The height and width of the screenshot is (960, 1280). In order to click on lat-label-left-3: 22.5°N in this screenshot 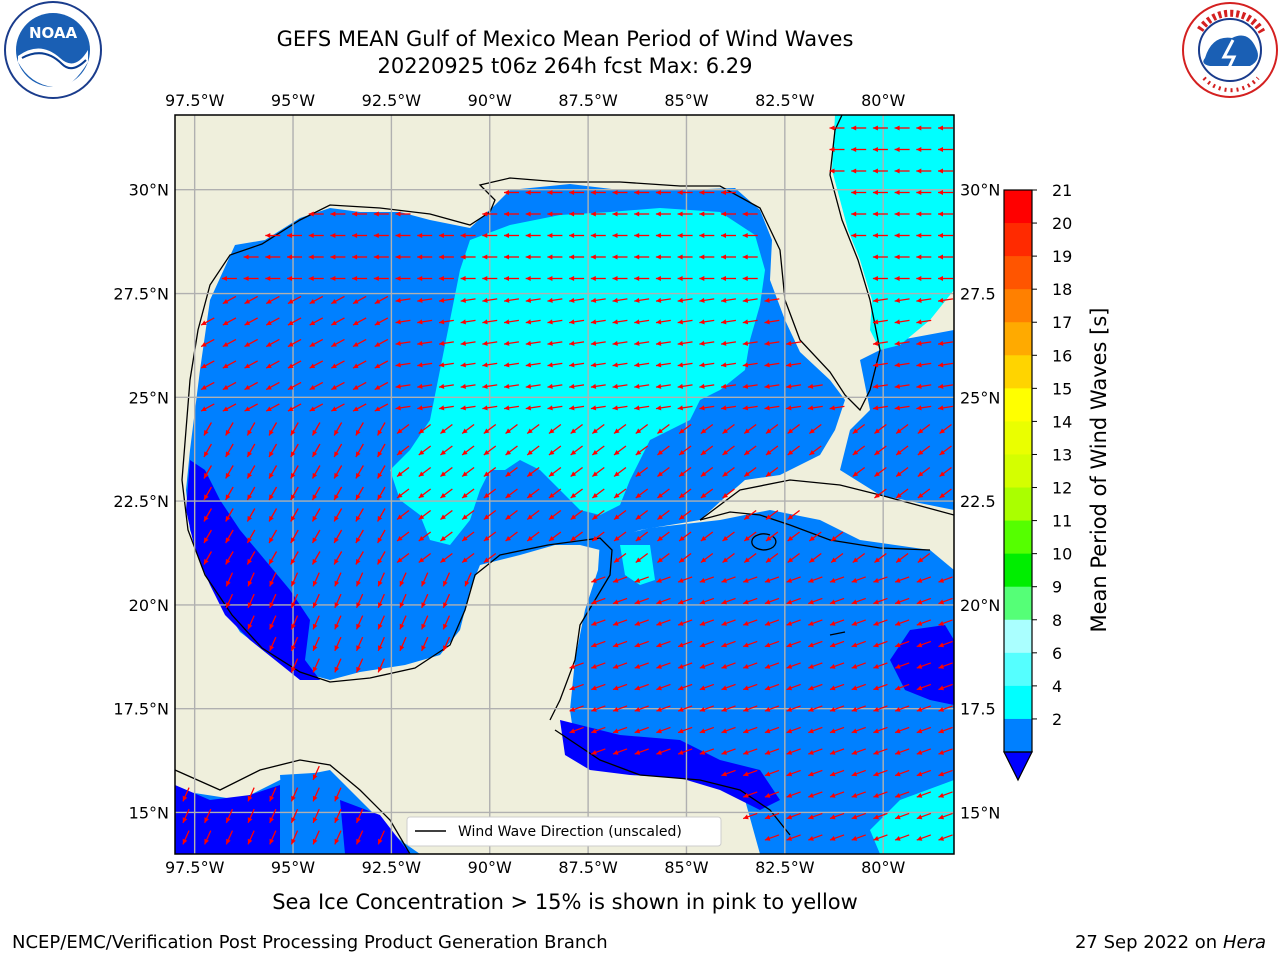, I will do `click(141, 501)`.